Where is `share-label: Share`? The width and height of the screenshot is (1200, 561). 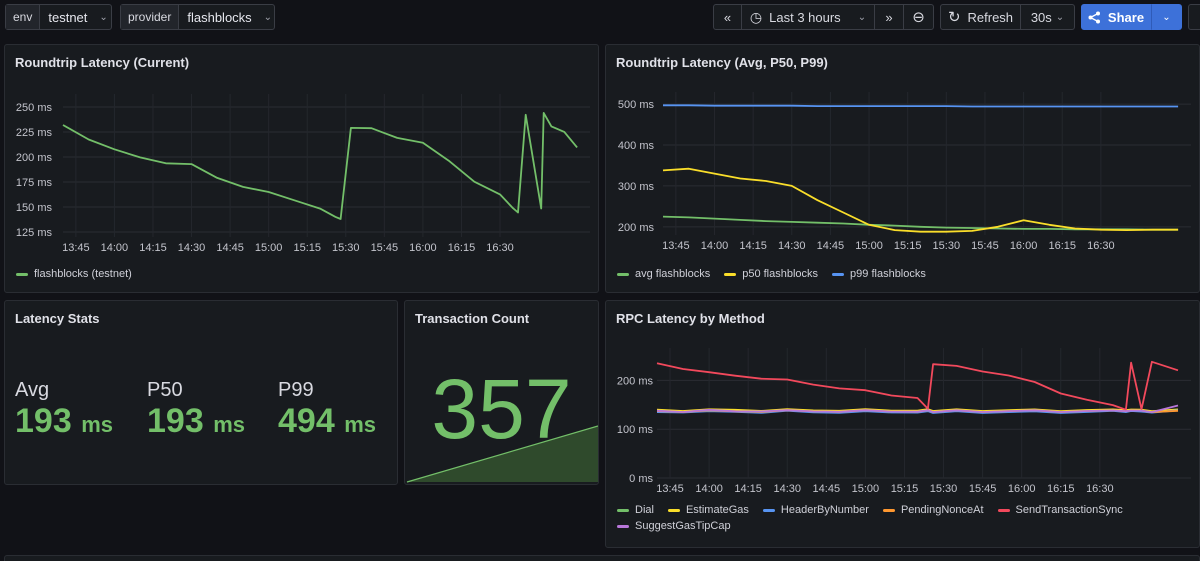
share-label: Share is located at coordinates (1126, 17).